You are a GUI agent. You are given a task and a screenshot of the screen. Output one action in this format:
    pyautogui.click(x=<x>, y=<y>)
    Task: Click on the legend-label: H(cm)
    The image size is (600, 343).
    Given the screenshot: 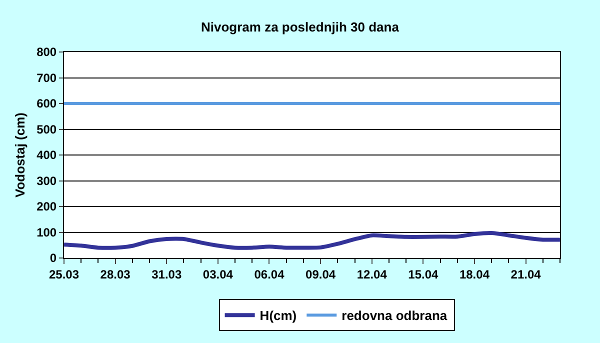 What is the action you would take?
    pyautogui.click(x=278, y=316)
    